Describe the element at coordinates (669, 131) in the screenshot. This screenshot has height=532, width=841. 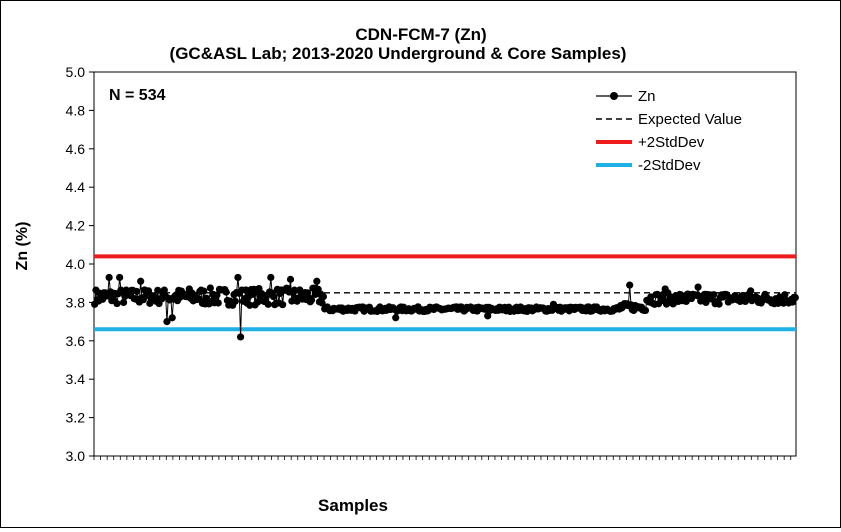
I see `legend: Zn Expected Value +2StdDev -2StdDev` at that location.